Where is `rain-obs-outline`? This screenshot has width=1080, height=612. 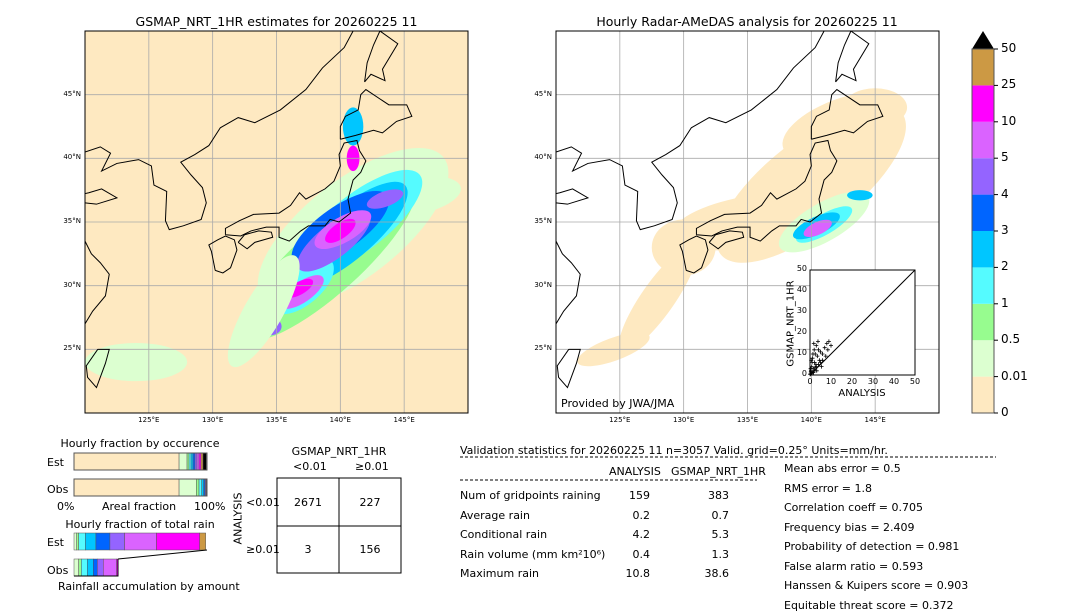
rain-obs-outline is located at coordinates (96, 568).